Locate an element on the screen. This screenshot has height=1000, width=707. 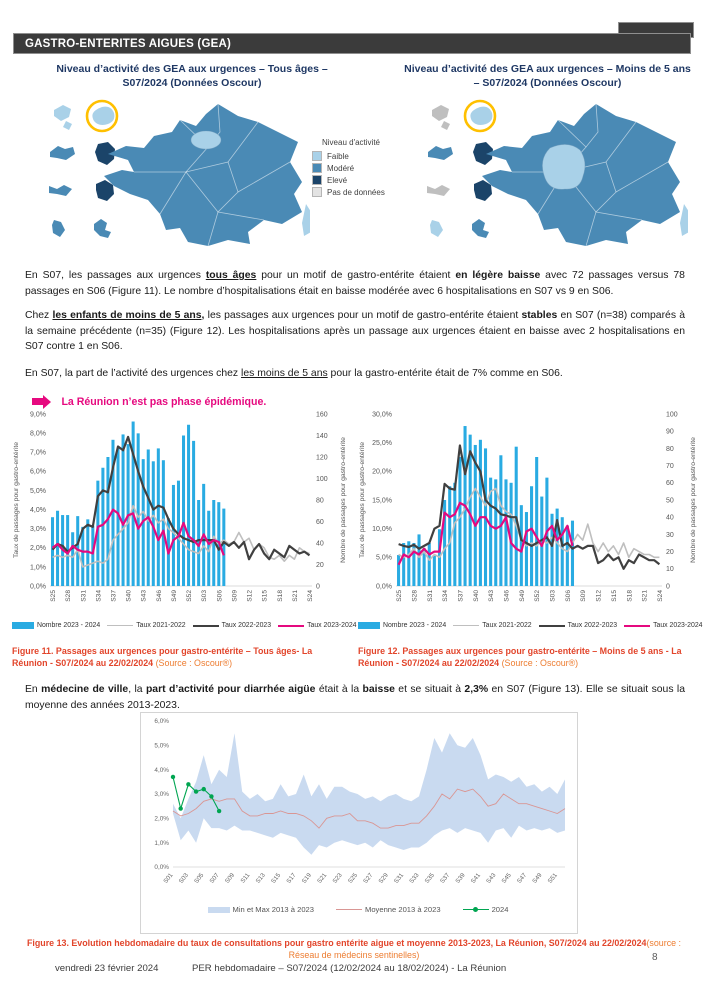
legend-swatch-eleve is located at coordinates (317, 180).